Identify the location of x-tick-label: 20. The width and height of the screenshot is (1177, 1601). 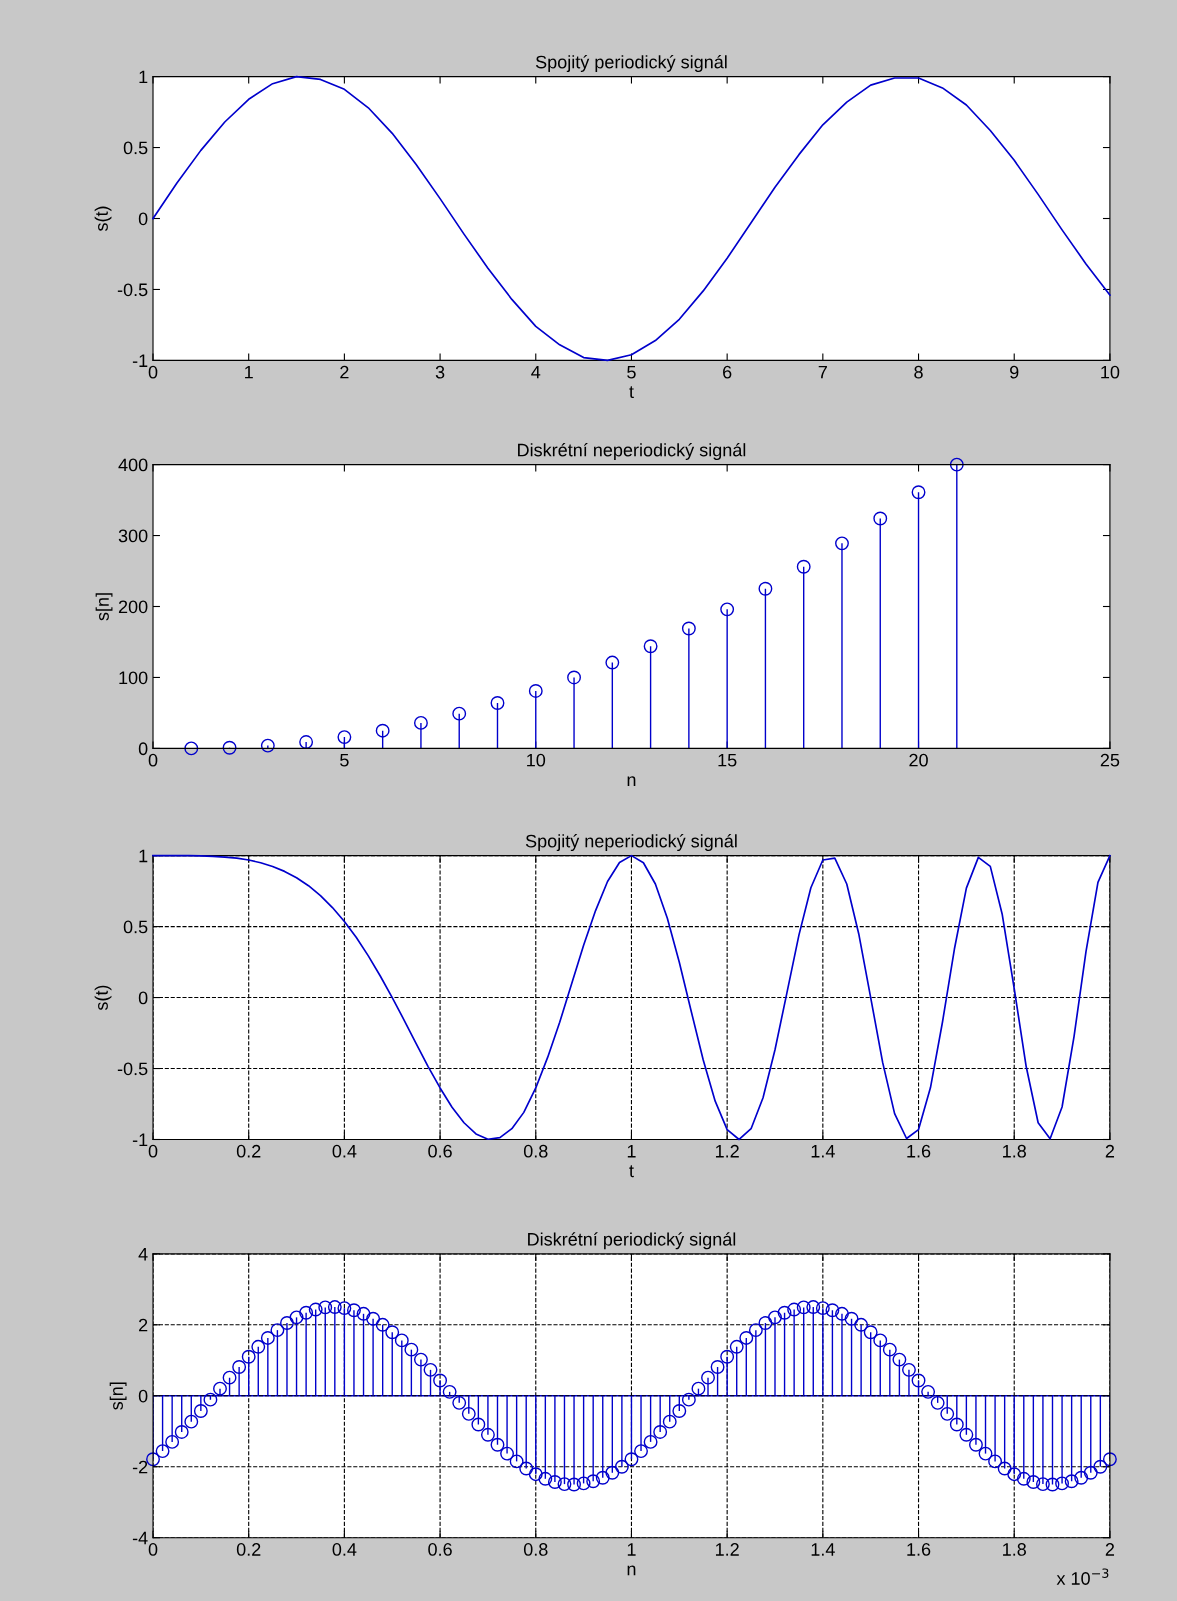
(918, 760).